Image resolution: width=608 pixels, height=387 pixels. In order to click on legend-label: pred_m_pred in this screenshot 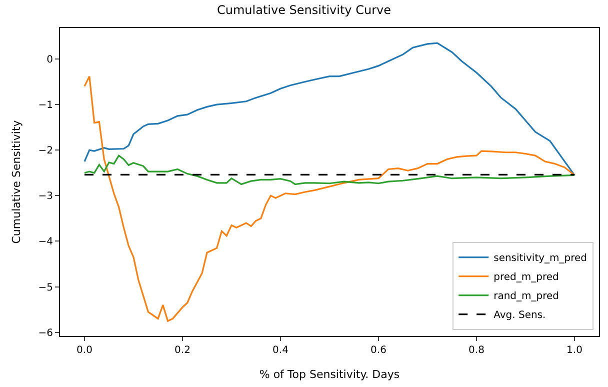, I will do `click(526, 278)`.